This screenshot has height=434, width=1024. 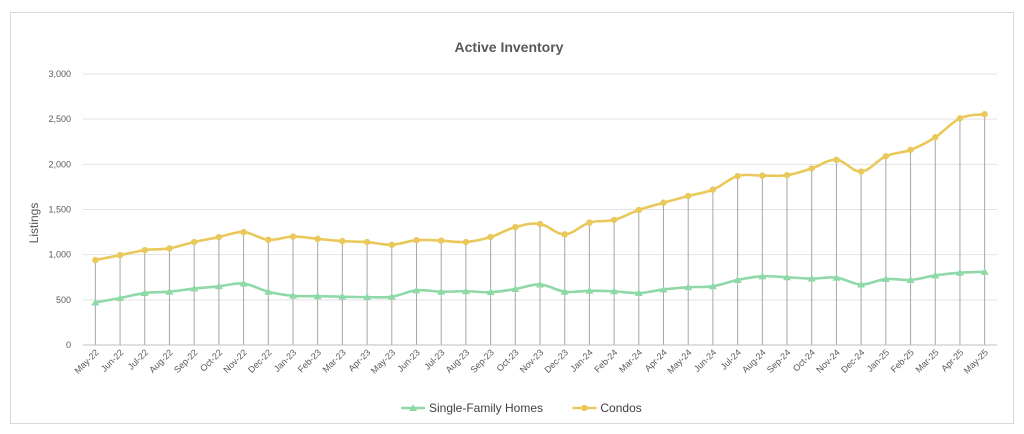 I want to click on triangle-marker-icon, so click(x=413, y=407).